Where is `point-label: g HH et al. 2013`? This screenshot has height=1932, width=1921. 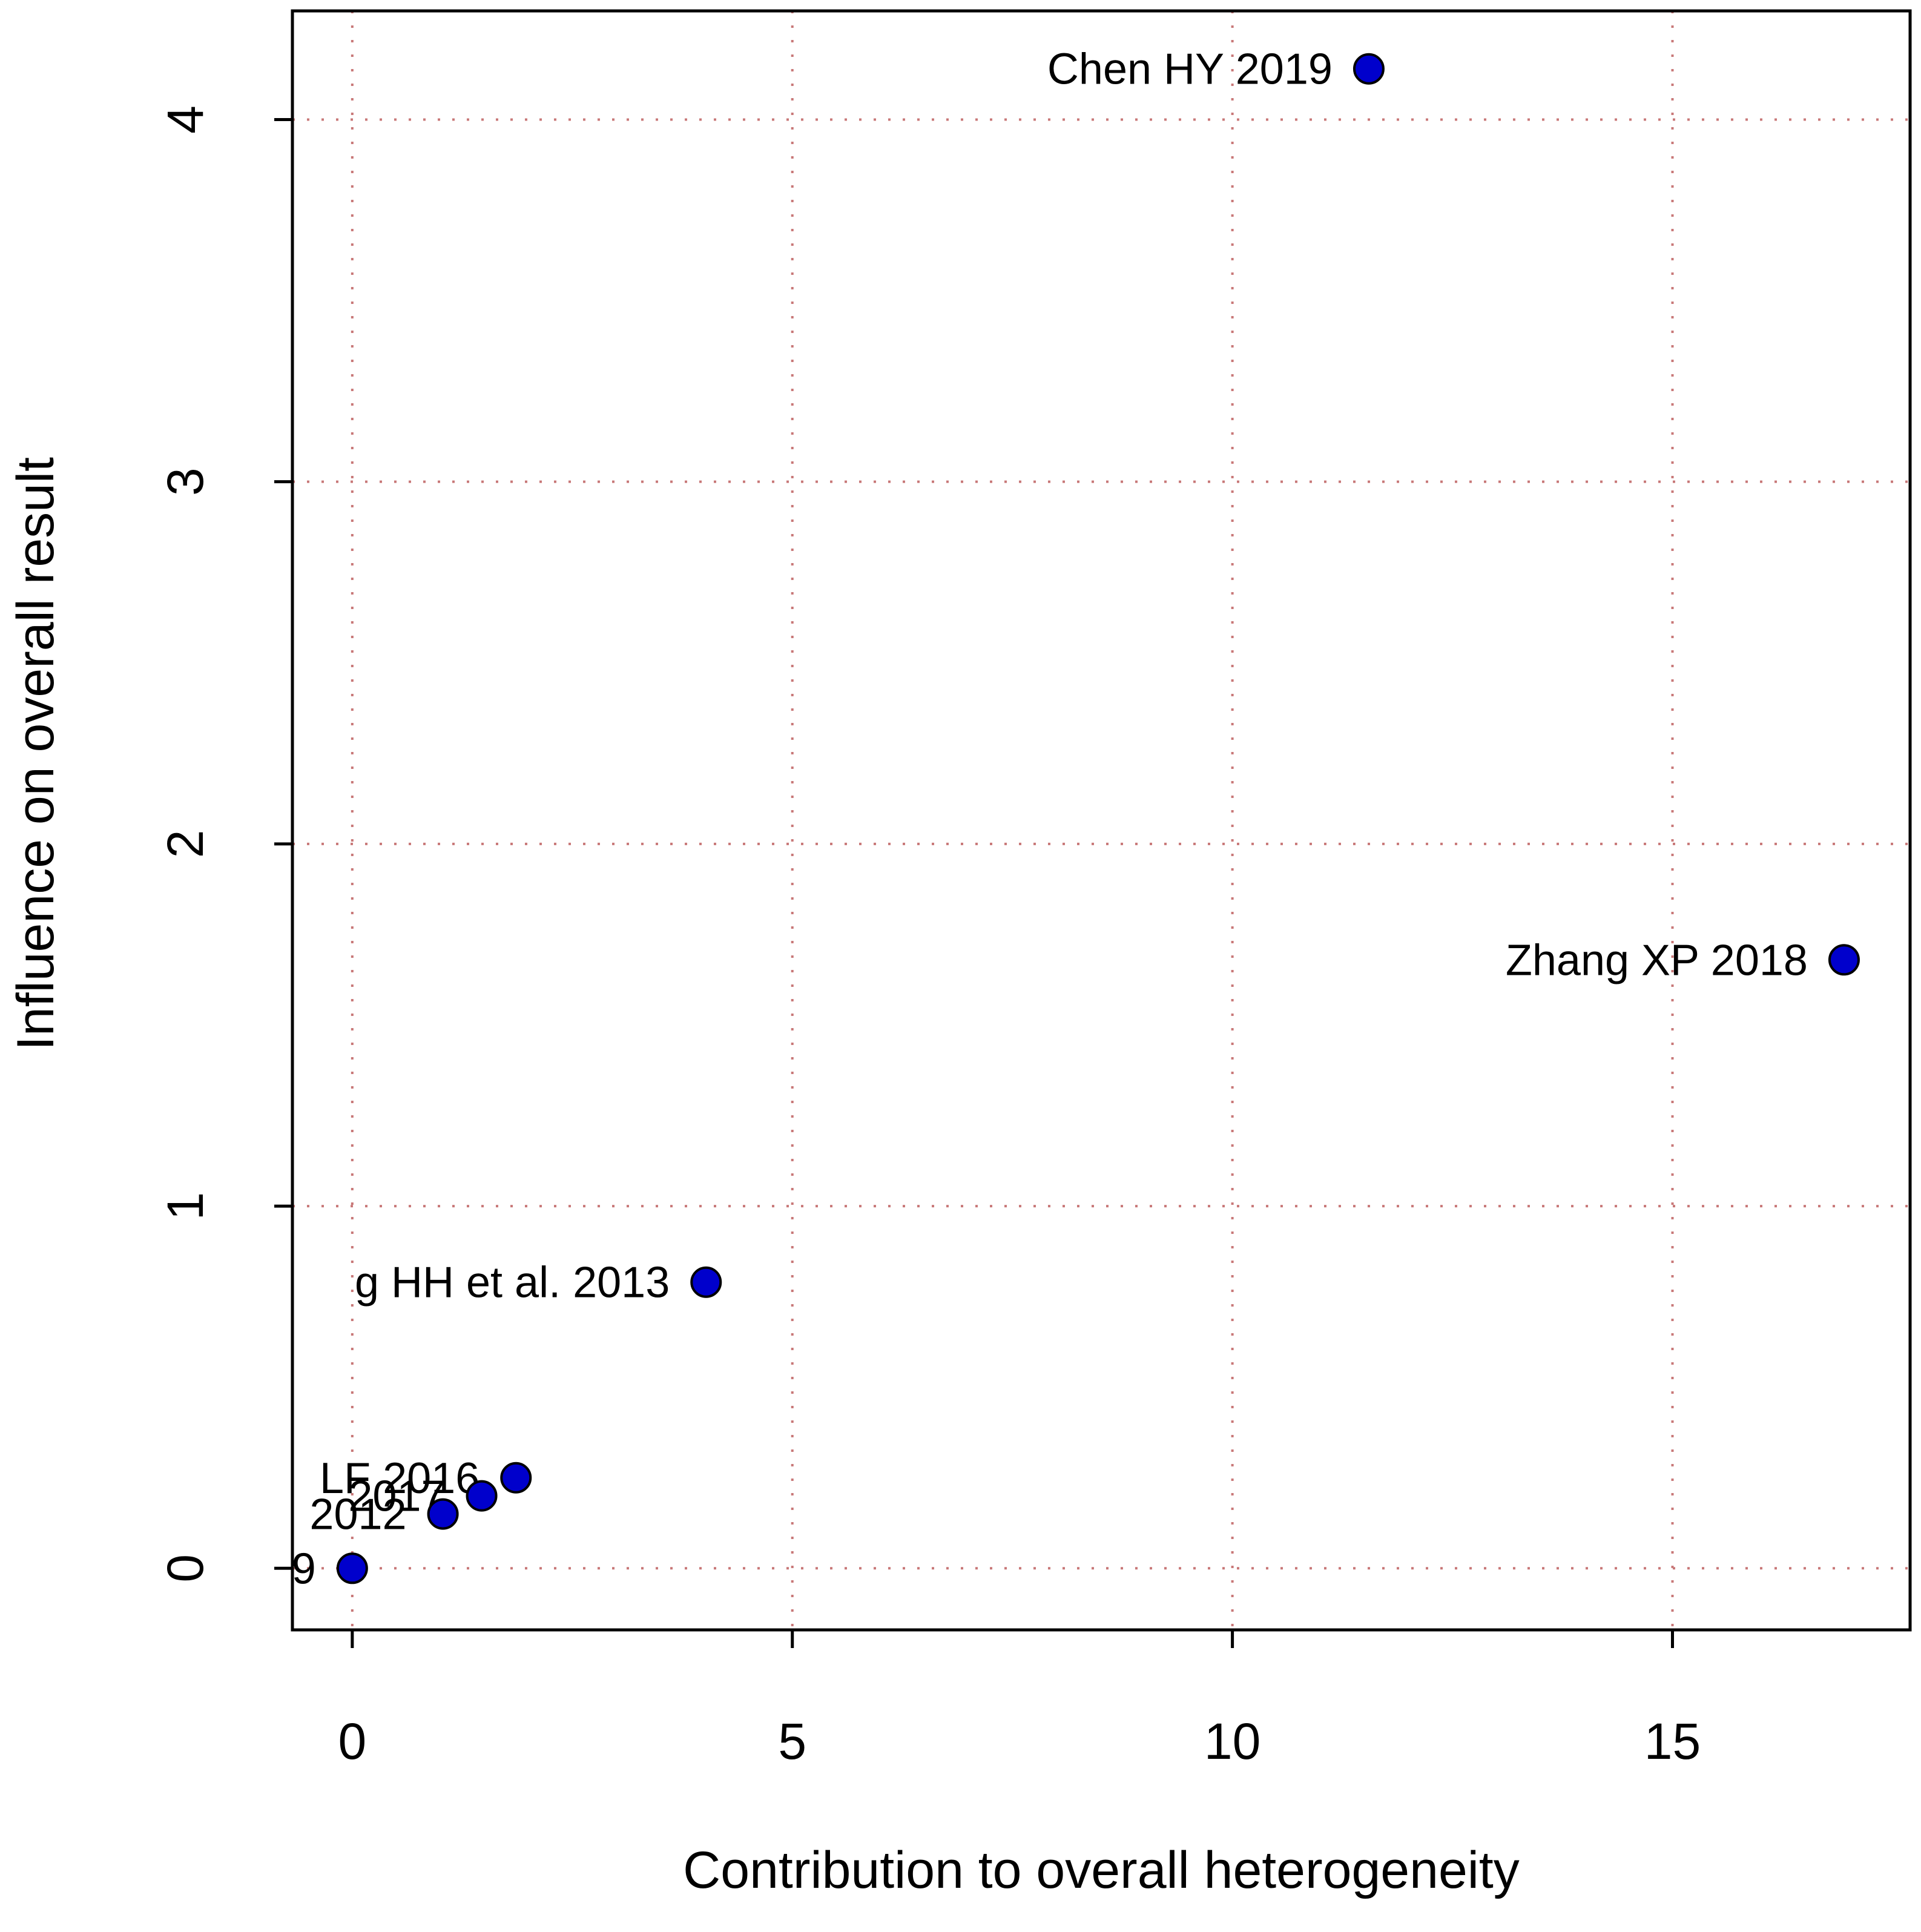
point-label: g HH et al. 2013 is located at coordinates (512, 1283).